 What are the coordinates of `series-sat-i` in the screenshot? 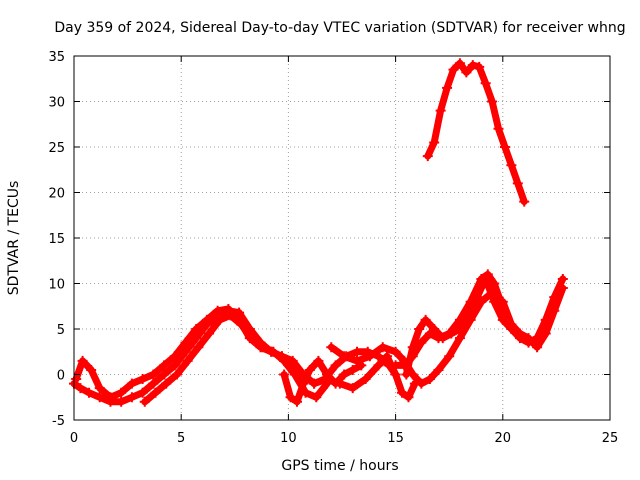 It's located at (532, 318).